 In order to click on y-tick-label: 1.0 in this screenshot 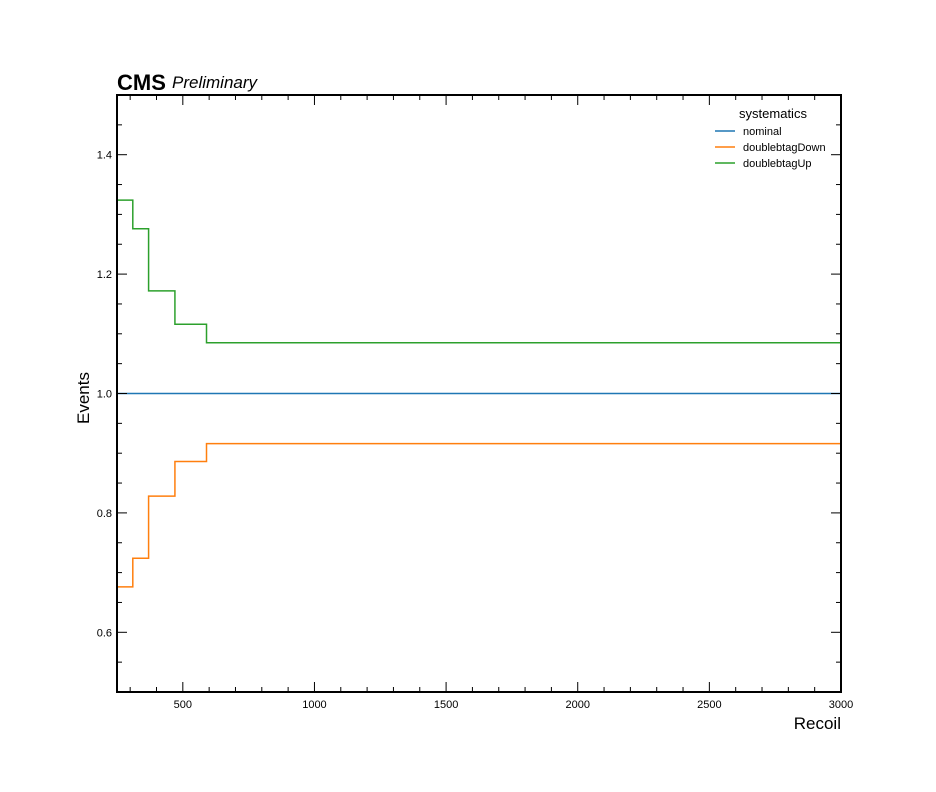, I will do `click(104, 395)`.